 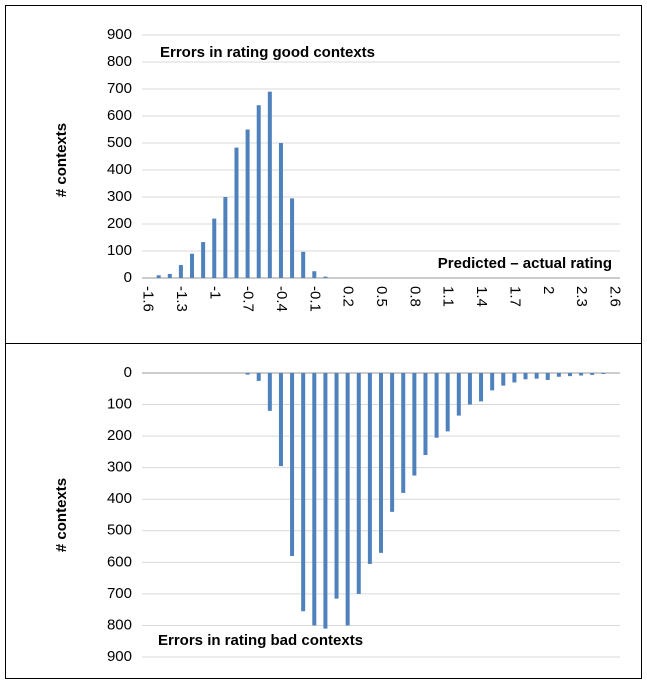 I want to click on x-tick-label: -1.3, so click(x=181, y=299).